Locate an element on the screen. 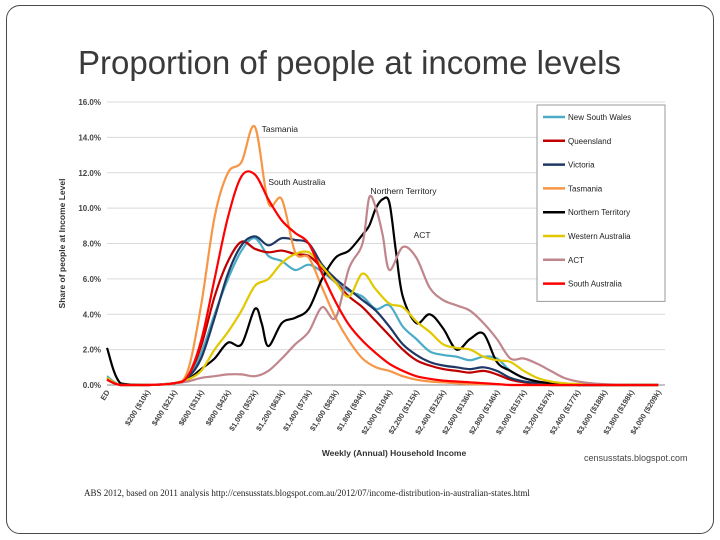 This screenshot has height=540, width=720. annotation-northern-territory: Northern Territory is located at coordinates (404, 191).